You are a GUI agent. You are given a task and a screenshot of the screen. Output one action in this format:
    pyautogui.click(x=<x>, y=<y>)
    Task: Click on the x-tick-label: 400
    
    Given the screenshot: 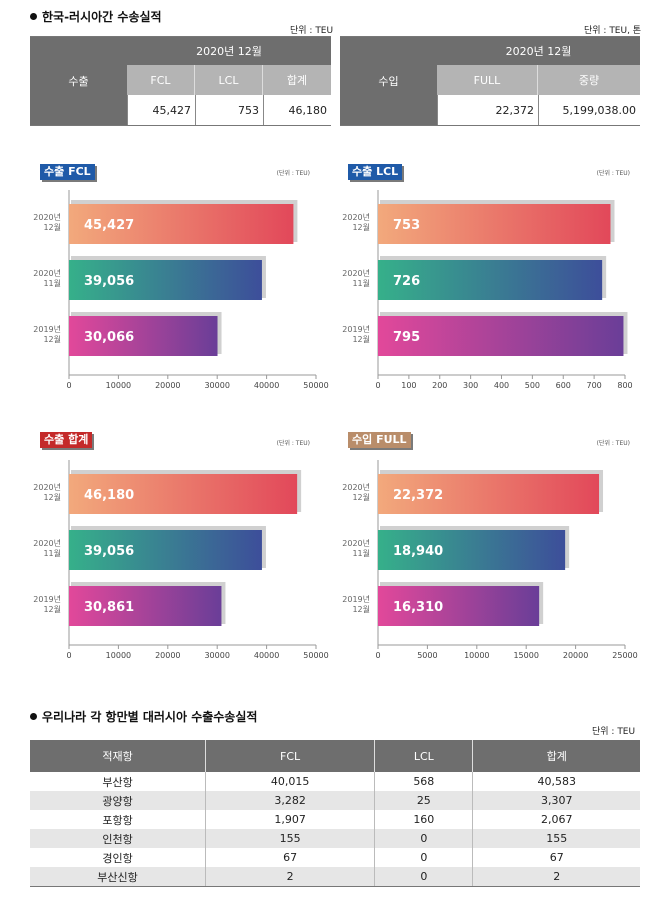 What is the action you would take?
    pyautogui.click(x=501, y=385)
    